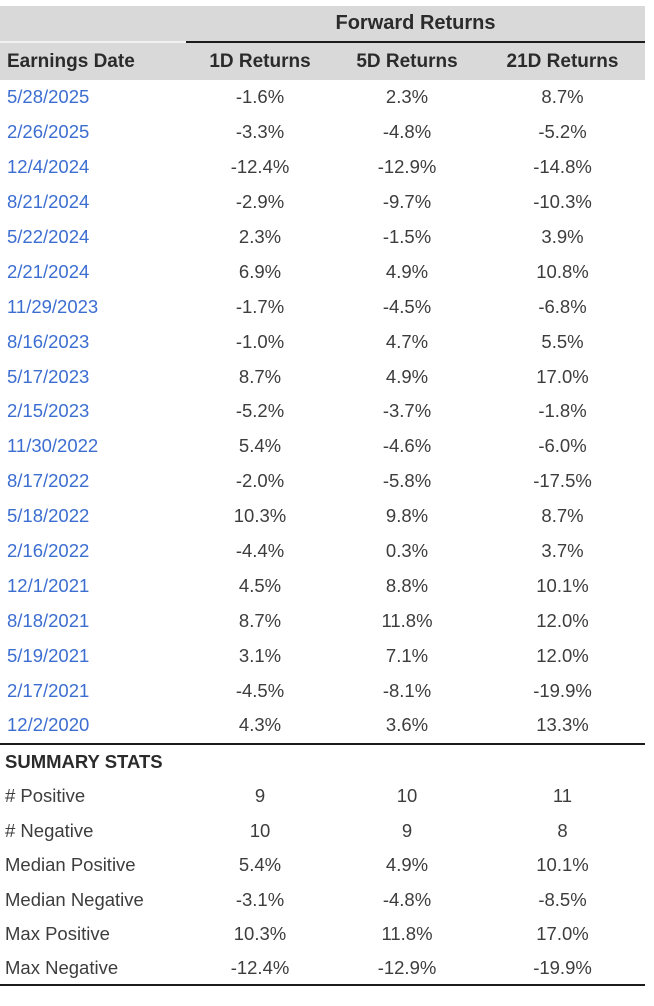  I want to click on return-1d-value: -4.4%, so click(260, 551).